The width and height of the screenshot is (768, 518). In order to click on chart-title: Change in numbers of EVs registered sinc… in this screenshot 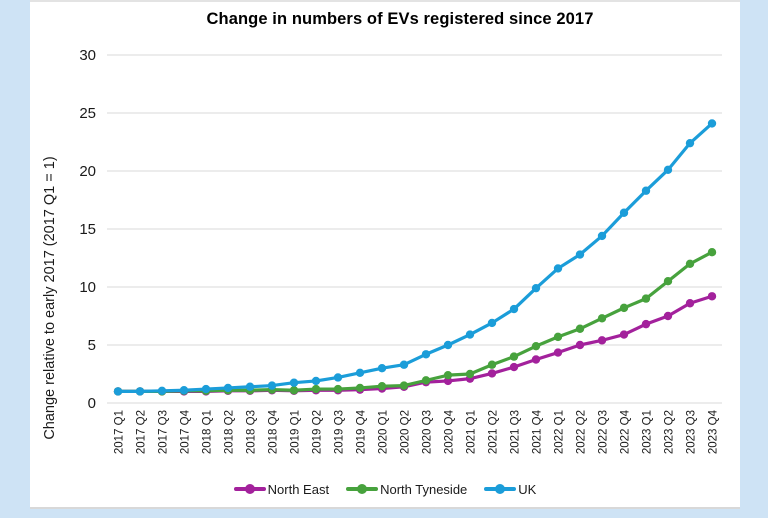, I will do `click(400, 19)`.